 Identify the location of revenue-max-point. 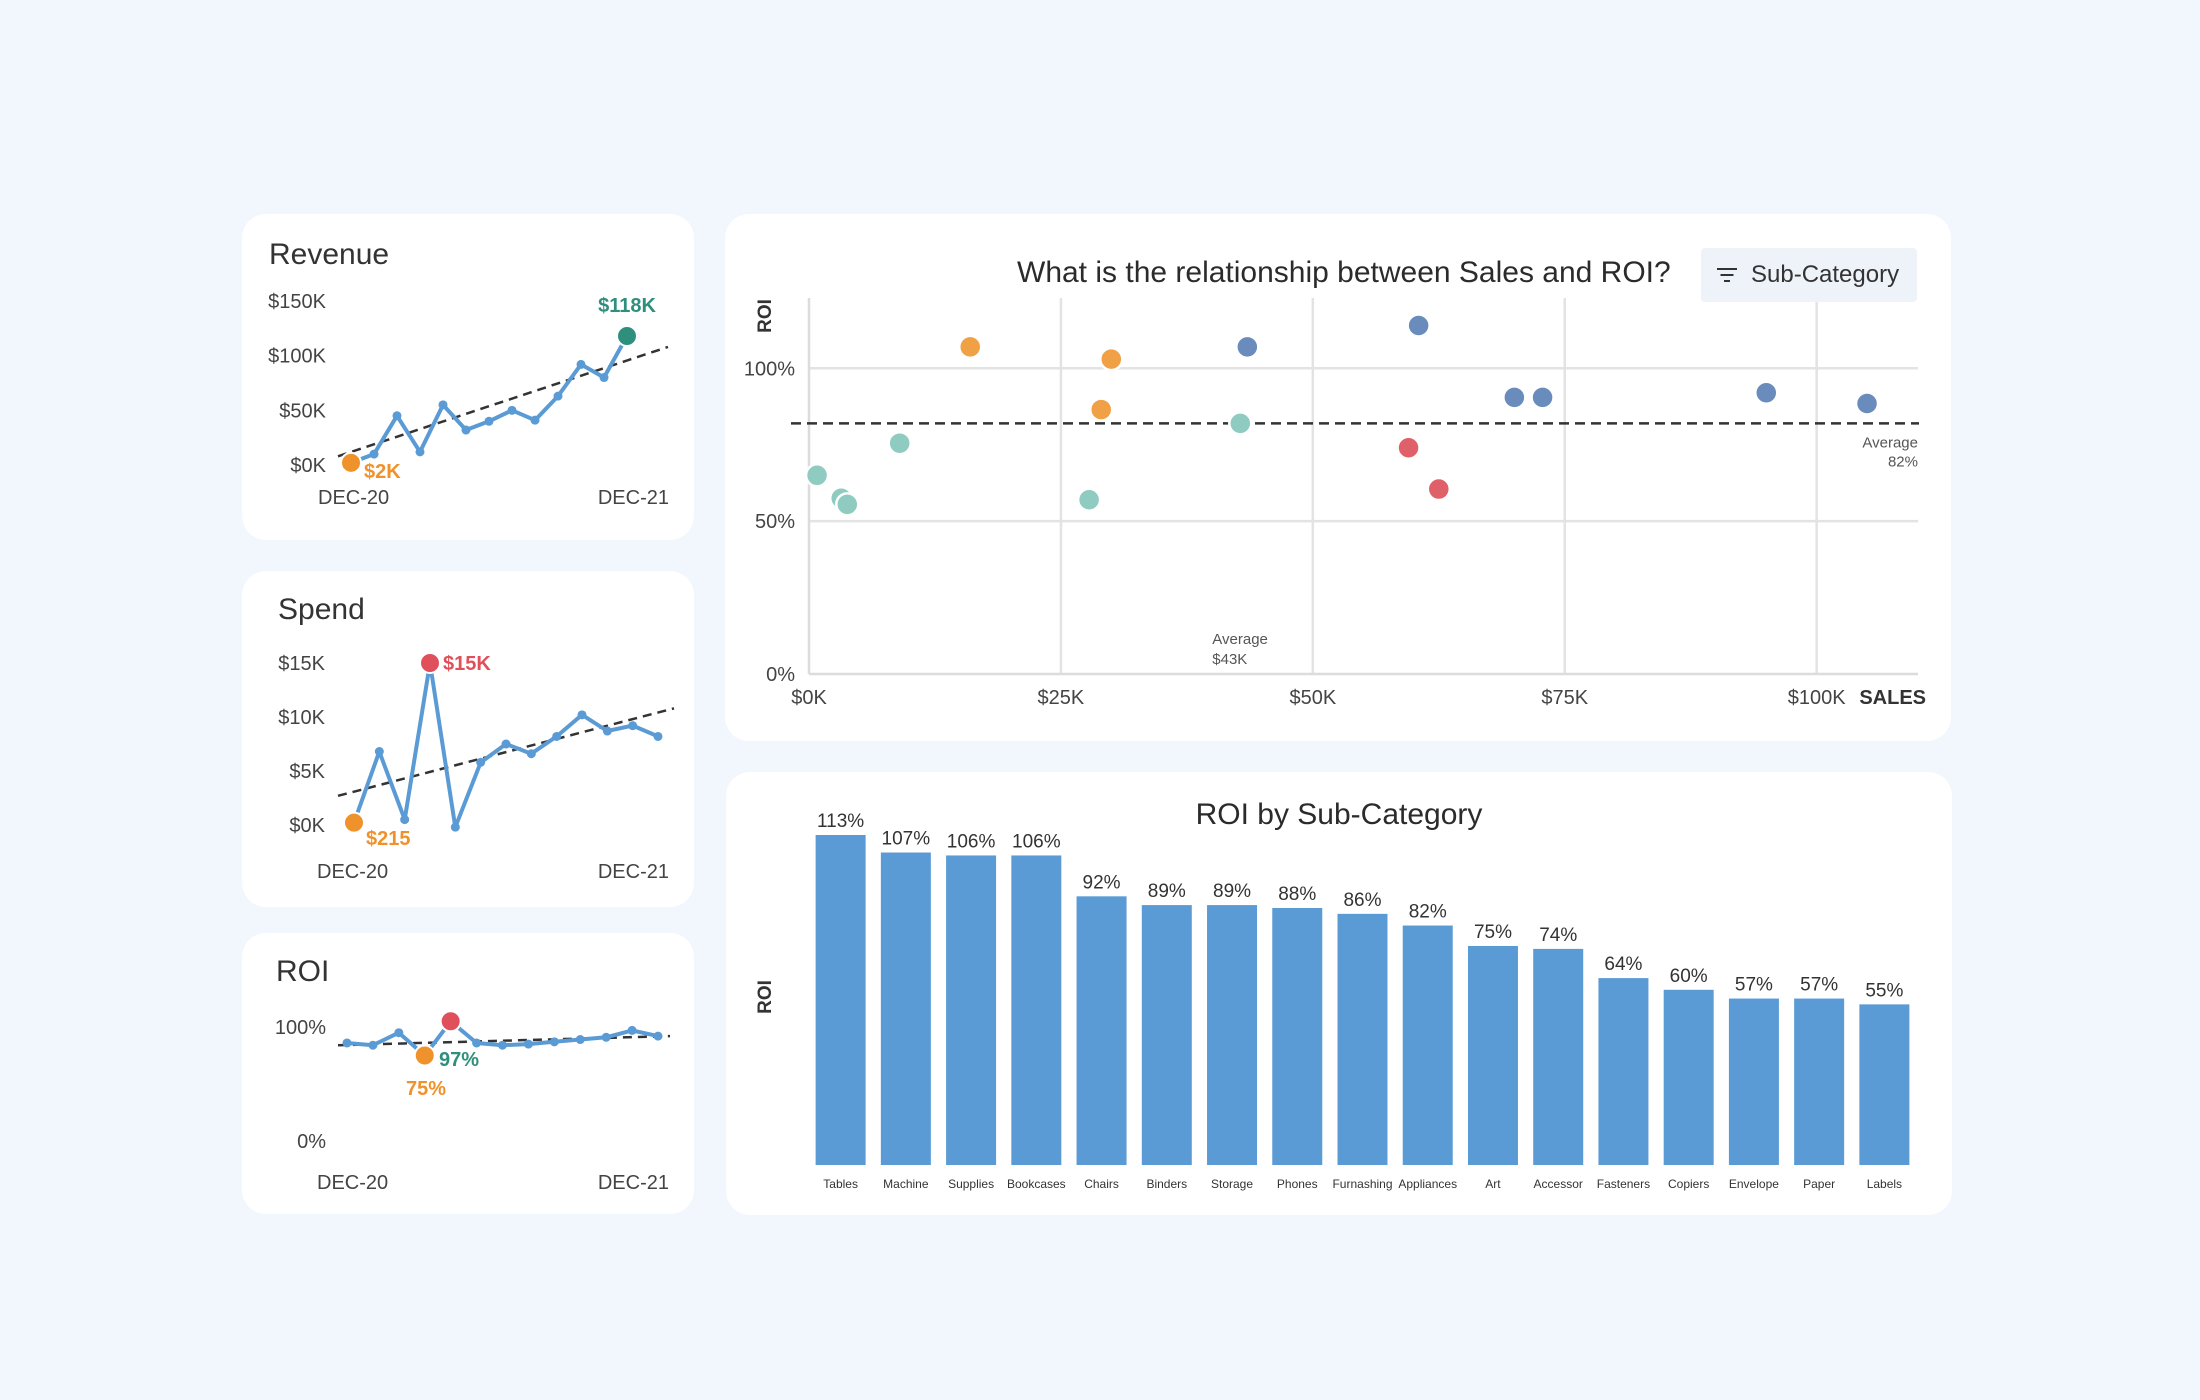
(627, 335).